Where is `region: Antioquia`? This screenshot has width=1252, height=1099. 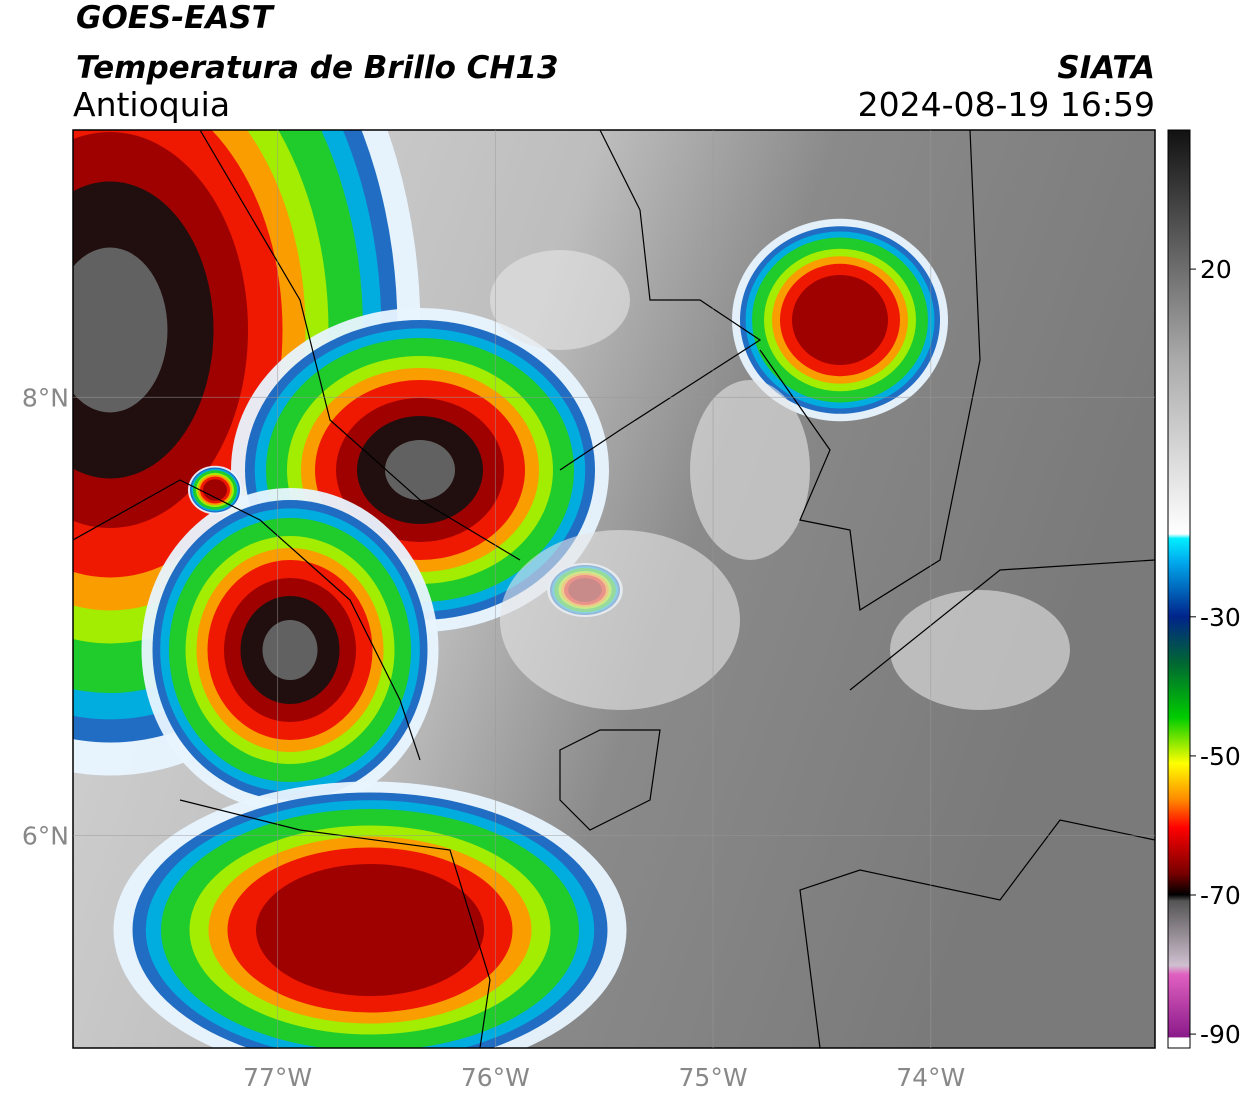 region: Antioquia is located at coordinates (151, 104).